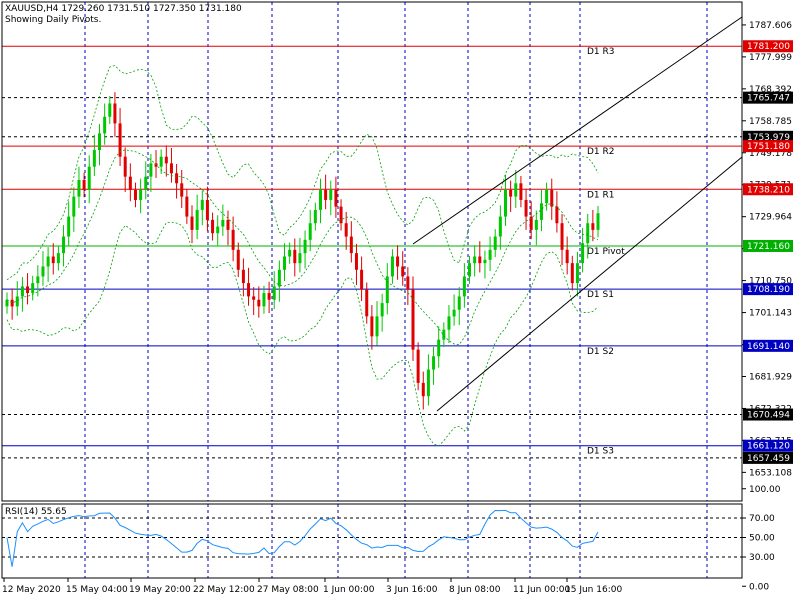 The image size is (800, 600). Describe the element at coordinates (160, 590) in the screenshot. I see `x-tick-label: 19 May 20:00` at that location.